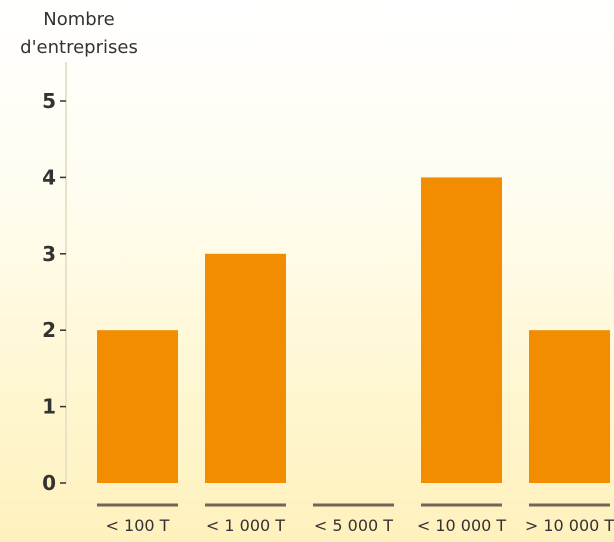  What do you see at coordinates (569, 525) in the screenshot?
I see `x-tick-label: > 10 000 T` at bounding box center [569, 525].